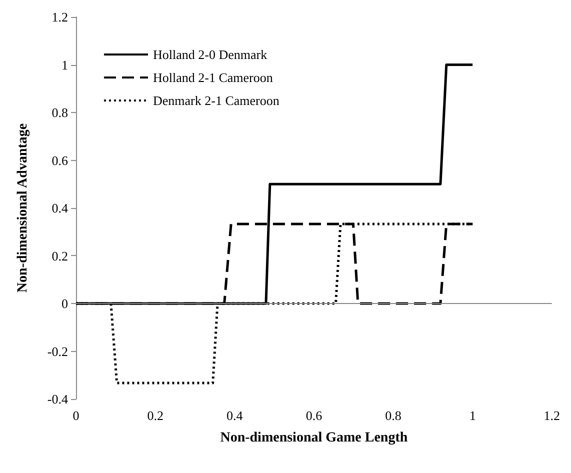 Image resolution: width=571 pixels, height=473 pixels. What do you see at coordinates (155, 415) in the screenshot?
I see `x-tick-label: 0.2` at bounding box center [155, 415].